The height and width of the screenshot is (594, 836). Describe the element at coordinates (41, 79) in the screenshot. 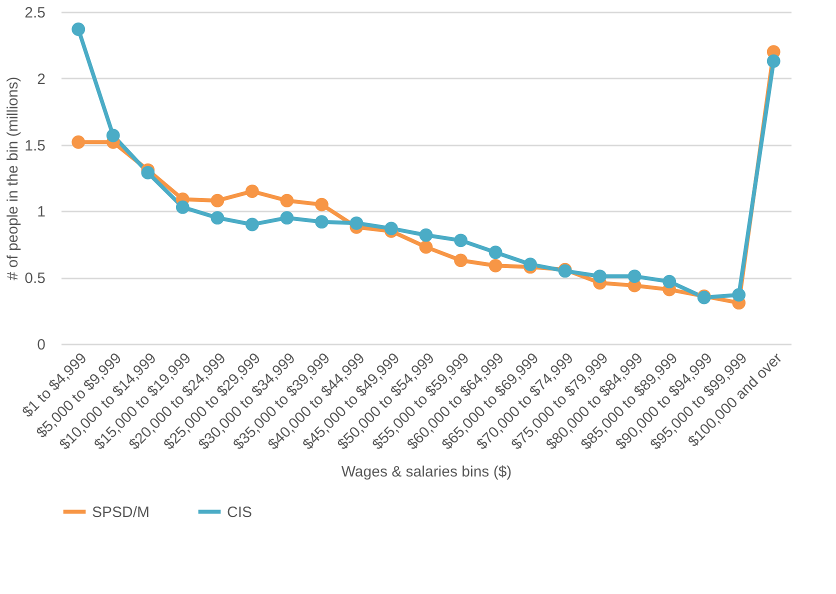

I see `y-tick-label: 2` at that location.